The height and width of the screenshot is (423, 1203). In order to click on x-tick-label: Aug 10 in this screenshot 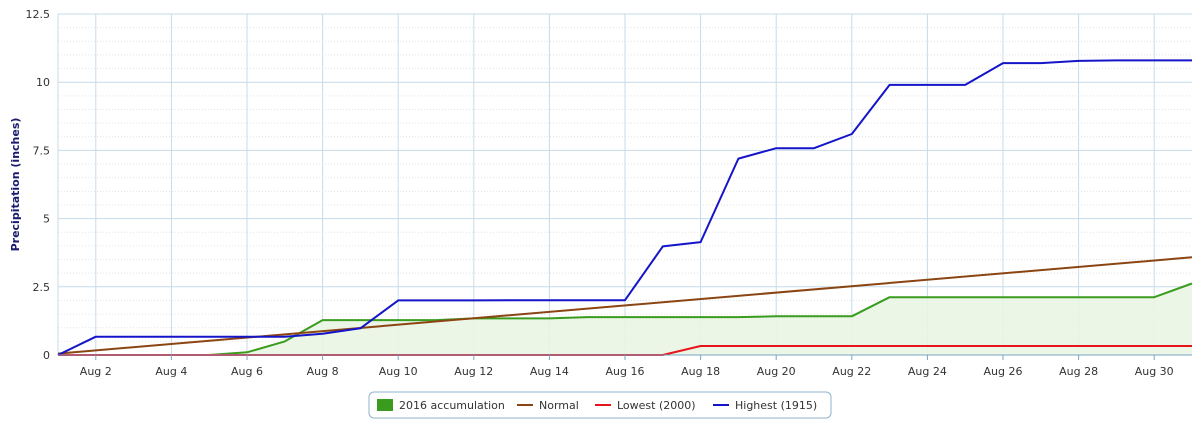, I will do `click(398, 371)`.